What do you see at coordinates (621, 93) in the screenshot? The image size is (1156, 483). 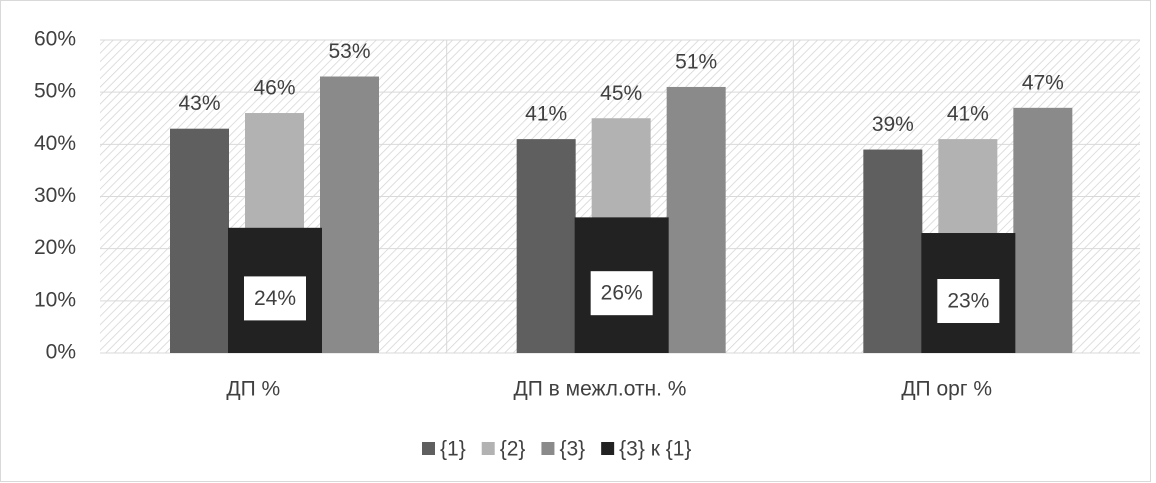 I see `data-label: 45%` at bounding box center [621, 93].